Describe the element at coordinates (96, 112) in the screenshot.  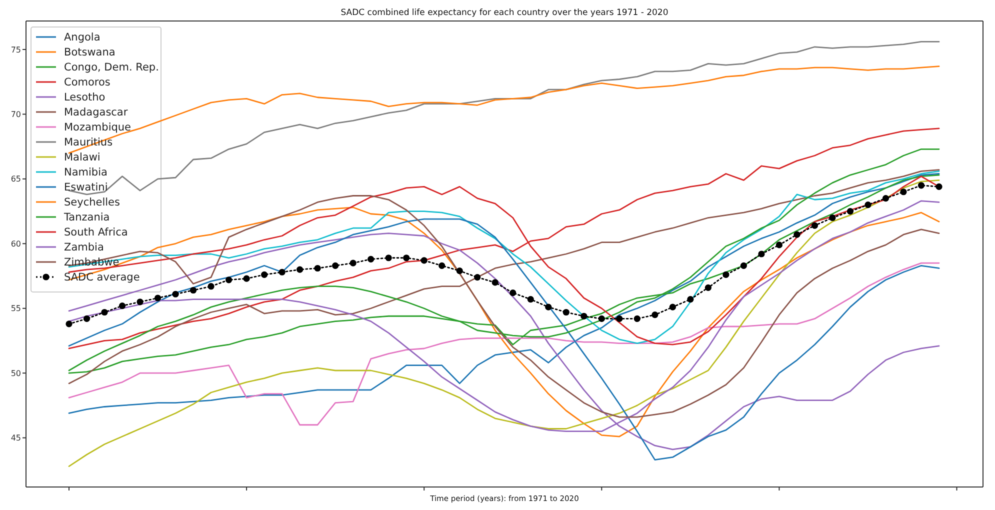
I see `legend-label: Madagascar` at that location.